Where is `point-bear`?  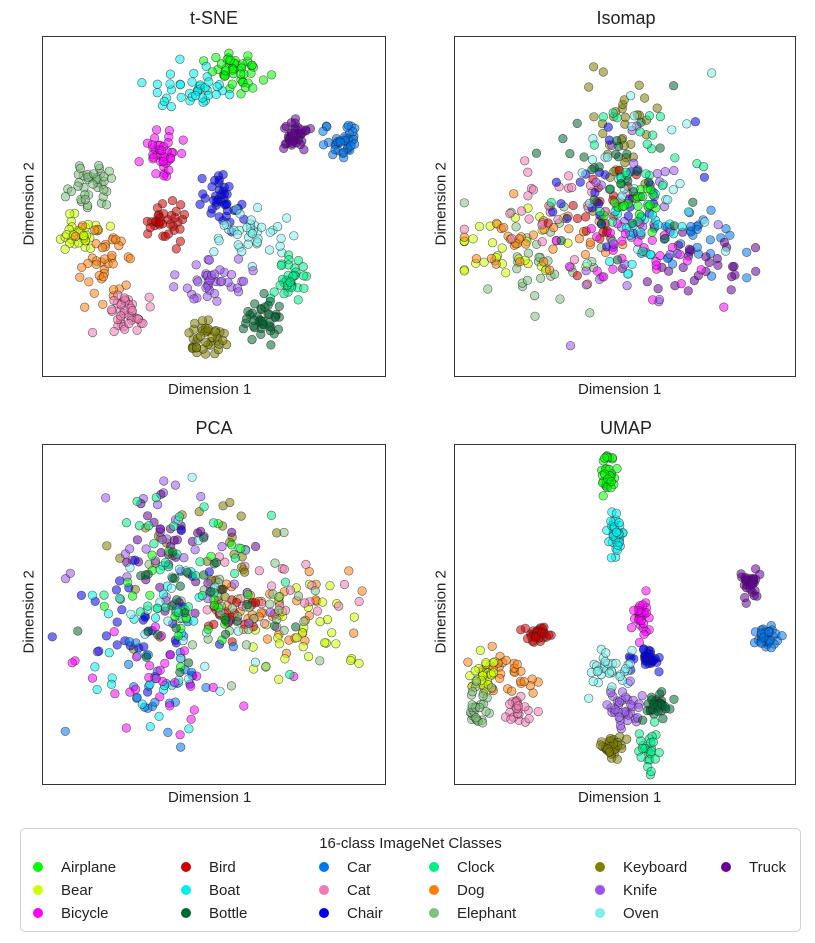
point-bear is located at coordinates (330, 586).